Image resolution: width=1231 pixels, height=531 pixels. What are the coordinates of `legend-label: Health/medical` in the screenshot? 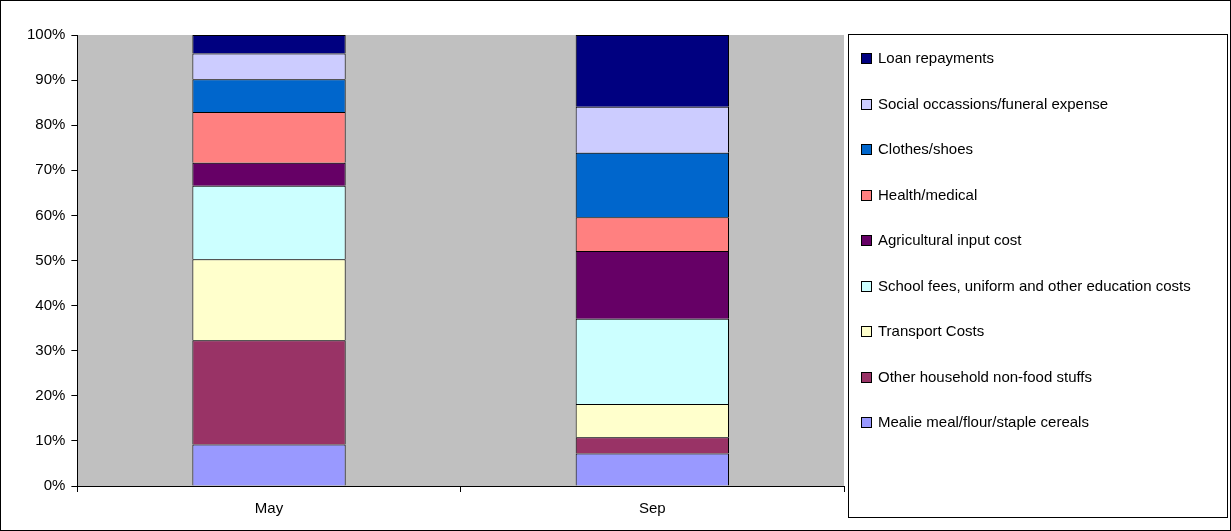 It's located at (928, 194).